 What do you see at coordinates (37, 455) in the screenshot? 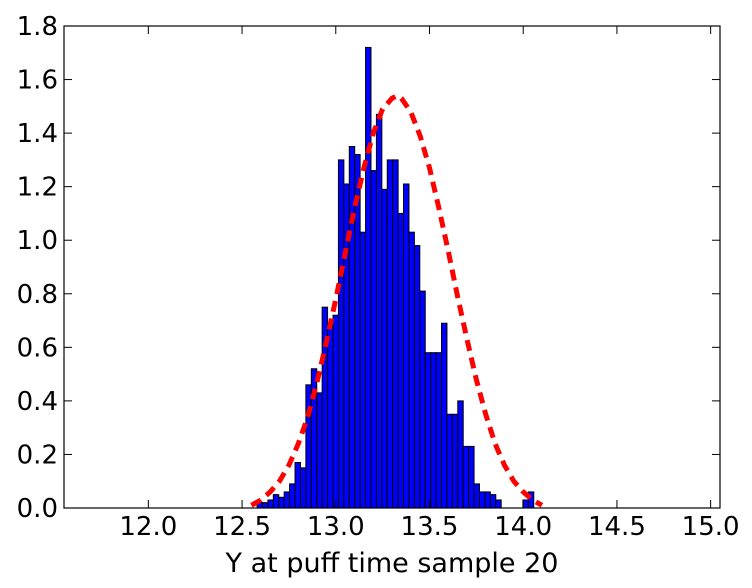
I see `y-tick-label: 0.2` at bounding box center [37, 455].